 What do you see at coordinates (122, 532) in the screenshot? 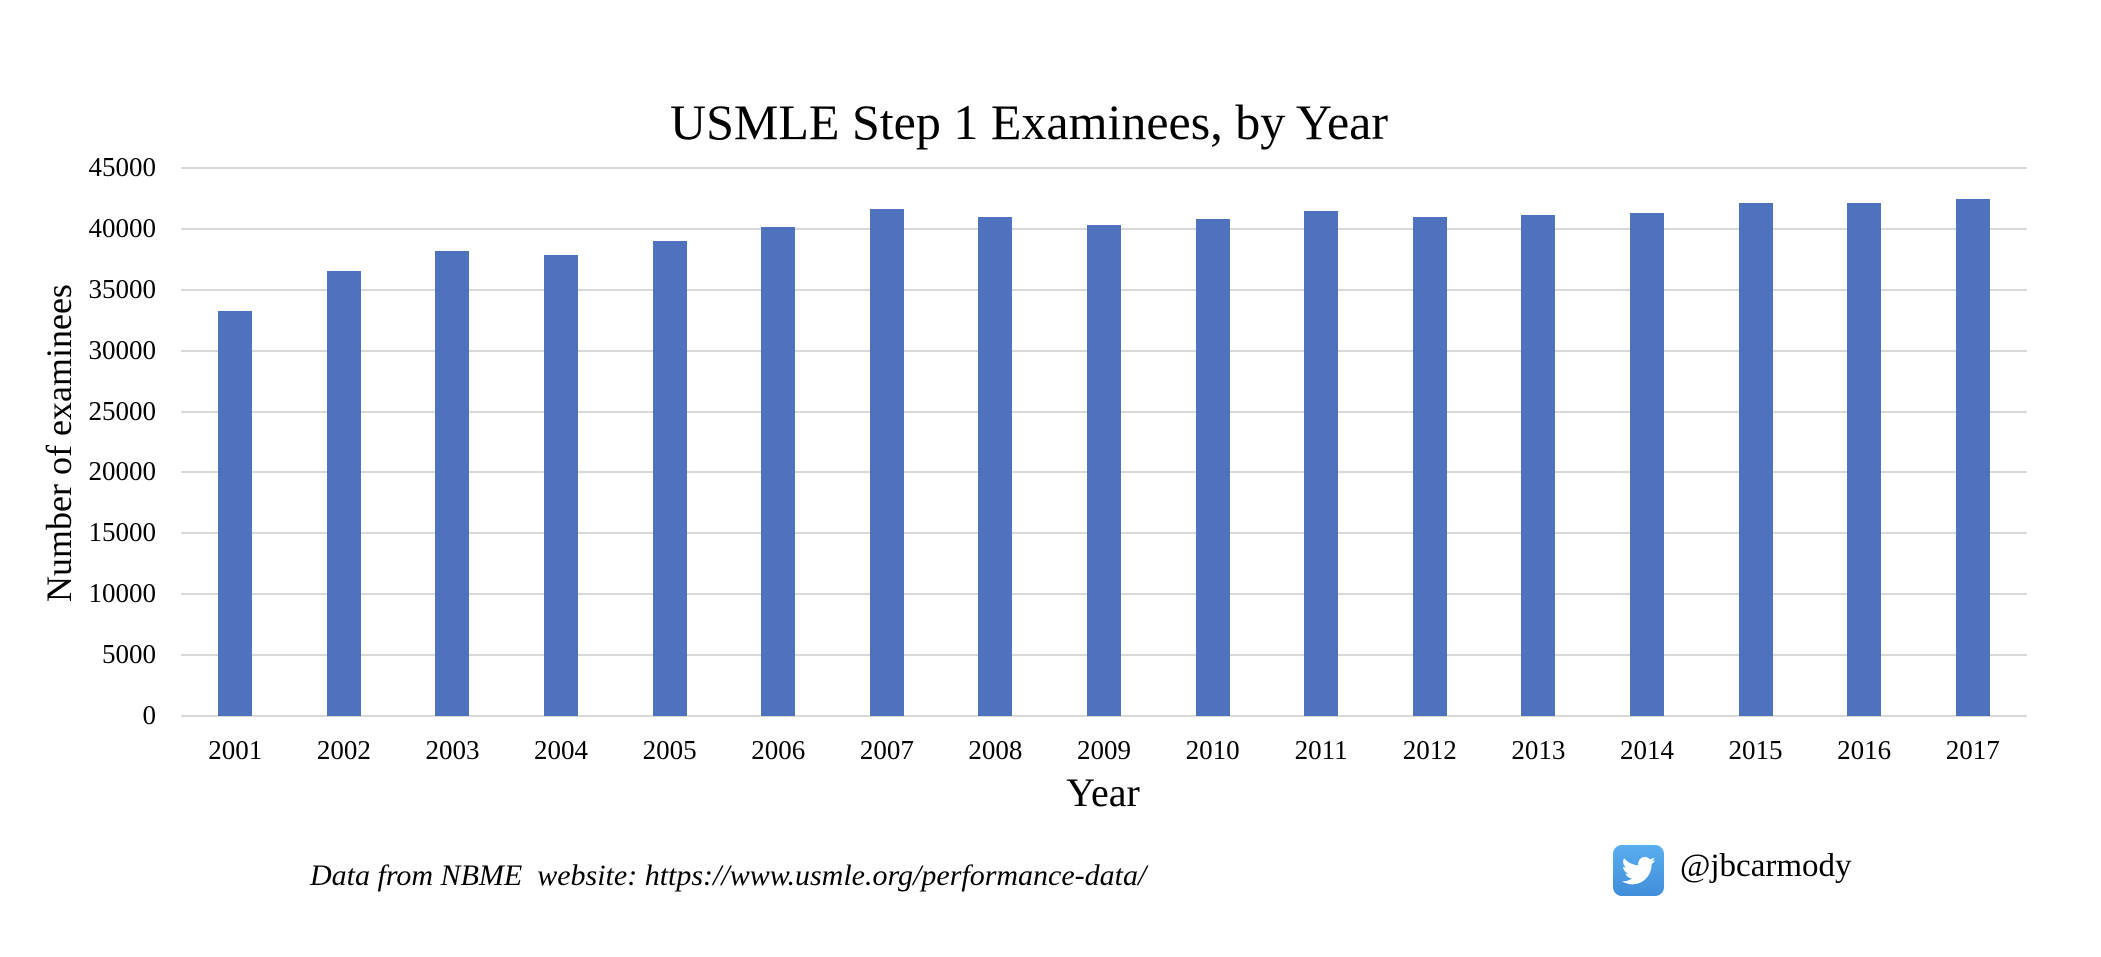
I see `y-tick-label: 15000` at bounding box center [122, 532].